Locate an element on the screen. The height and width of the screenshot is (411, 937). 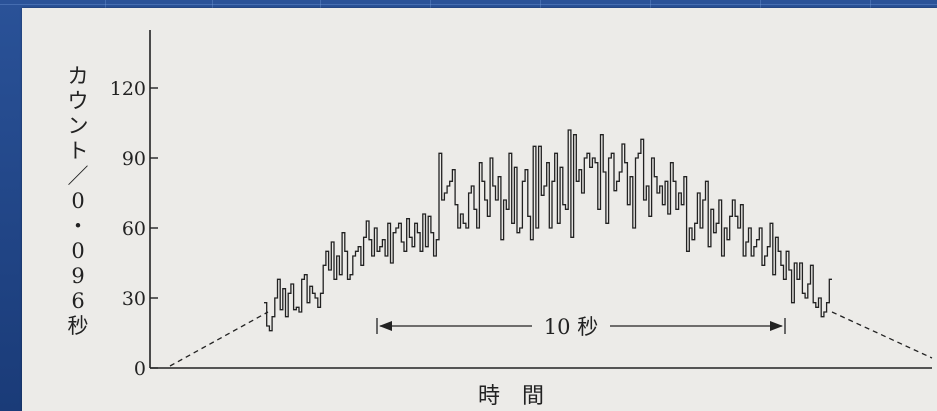
ten-second-annotation: 10 秒 is located at coordinates (581, 327).